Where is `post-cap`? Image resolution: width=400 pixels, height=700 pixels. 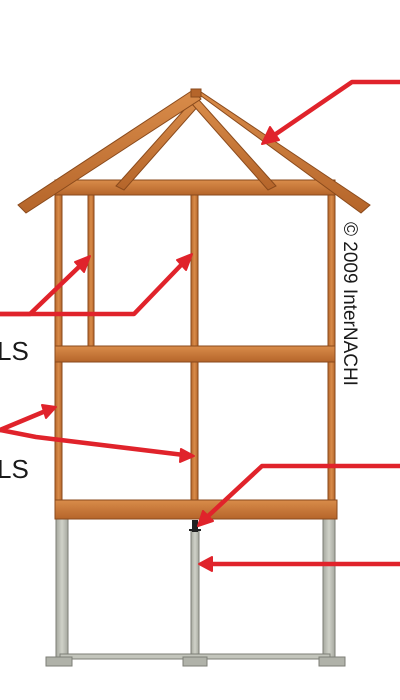 post-cap is located at coordinates (195, 526).